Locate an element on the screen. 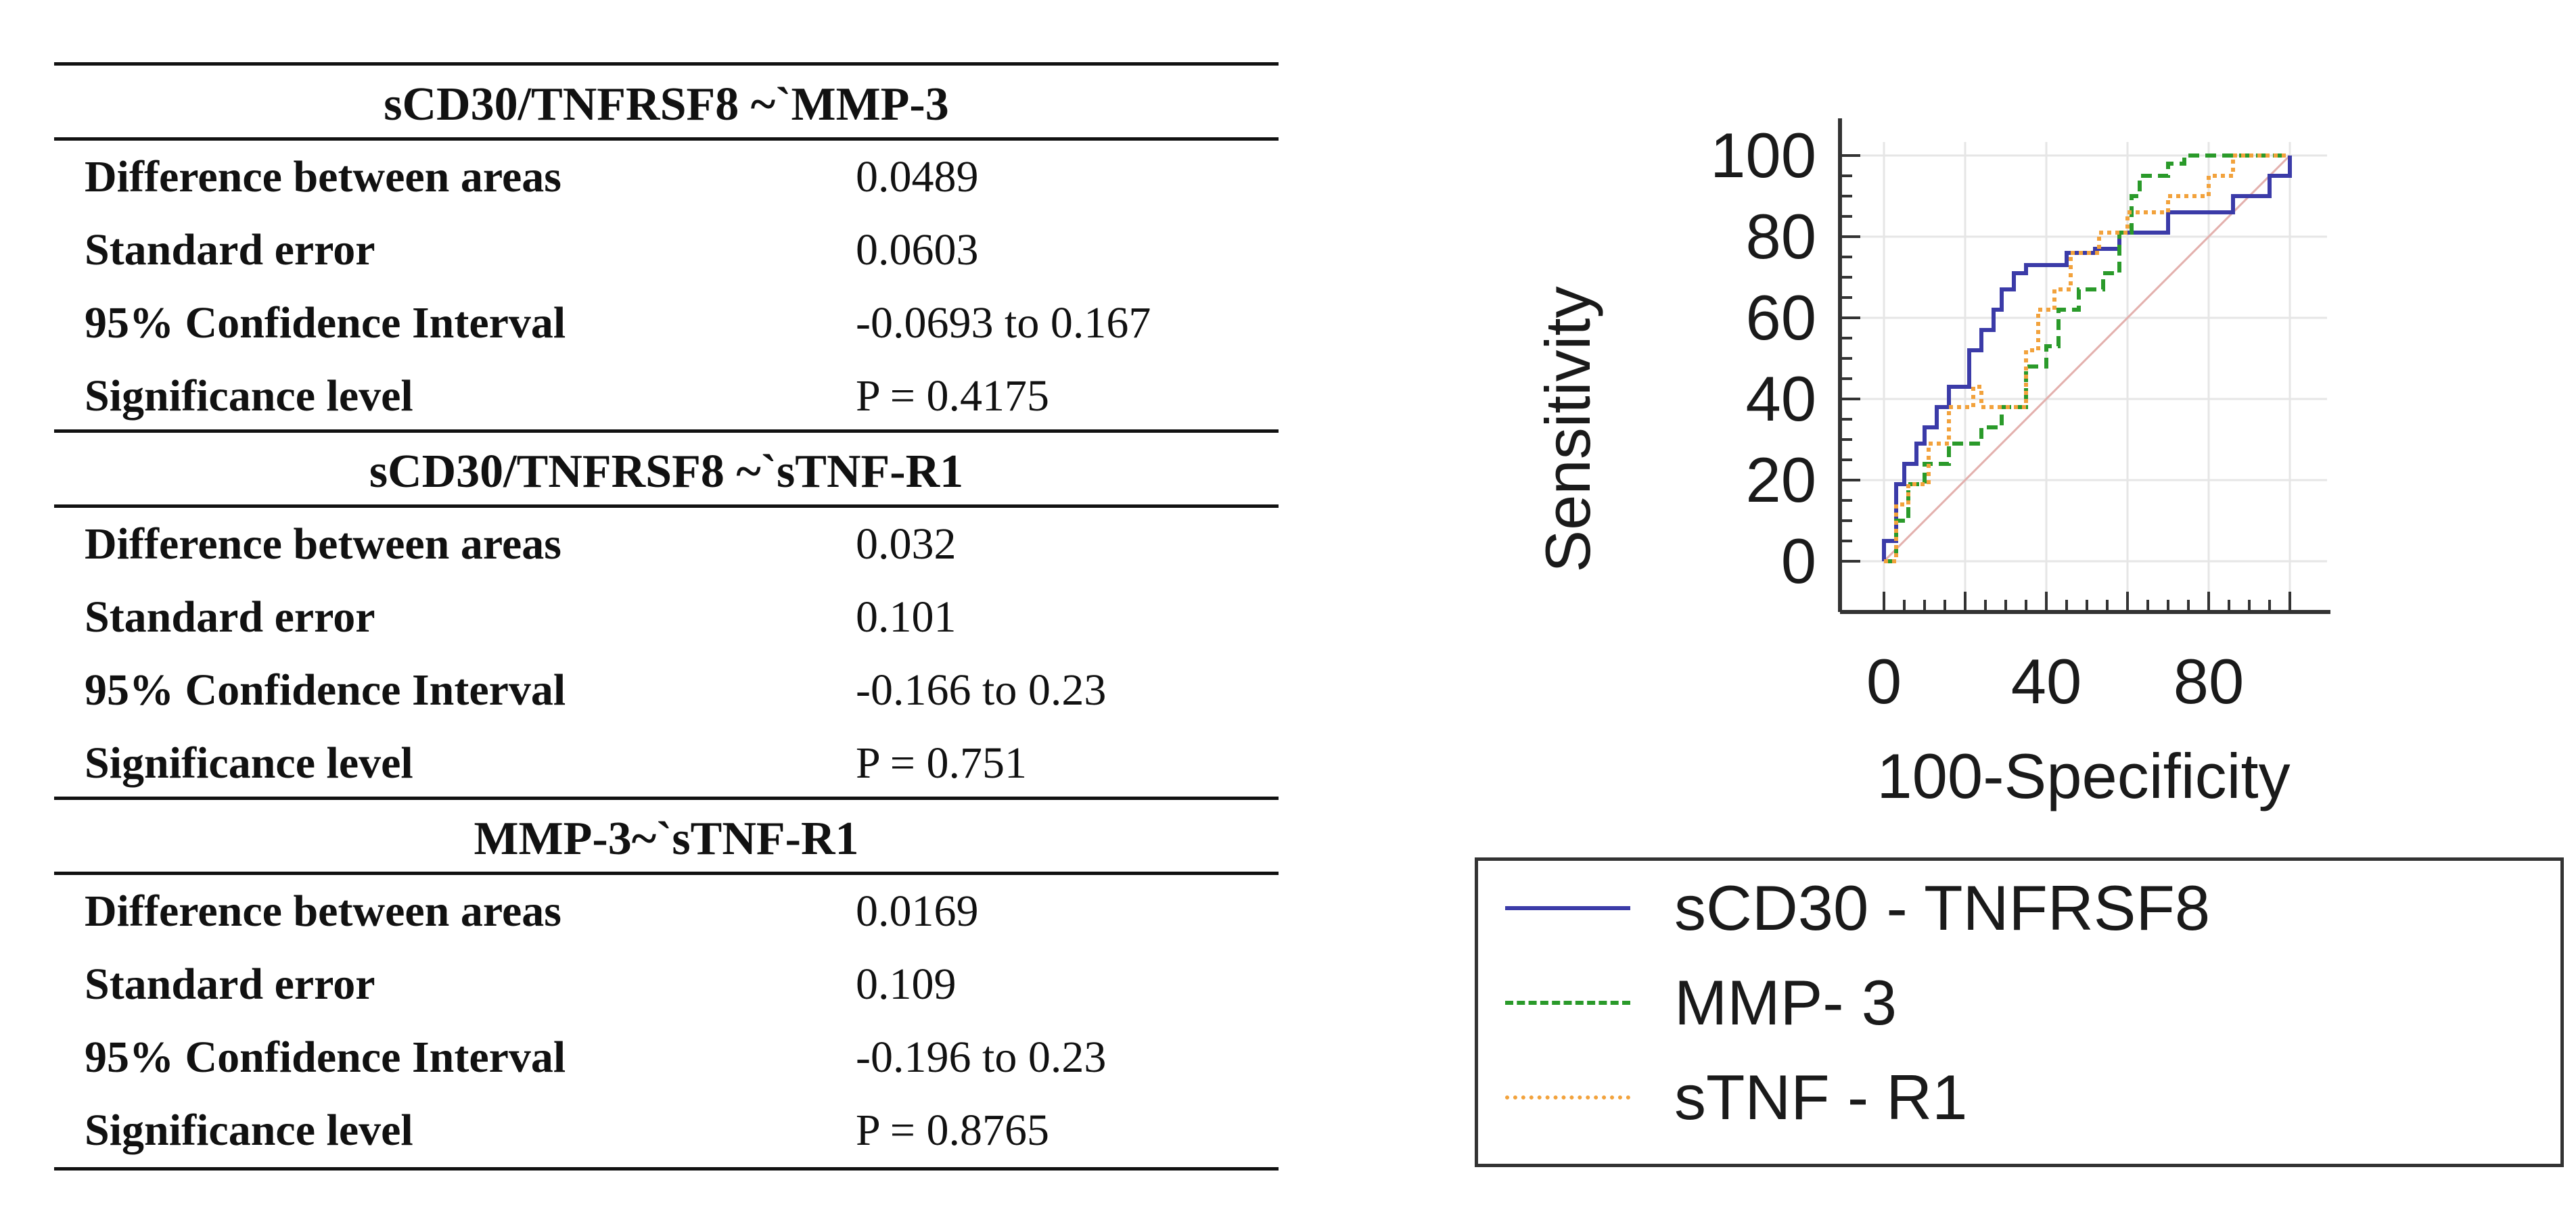 This screenshot has width=2576, height=1205. table-bottom-rule is located at coordinates (666, 1169).